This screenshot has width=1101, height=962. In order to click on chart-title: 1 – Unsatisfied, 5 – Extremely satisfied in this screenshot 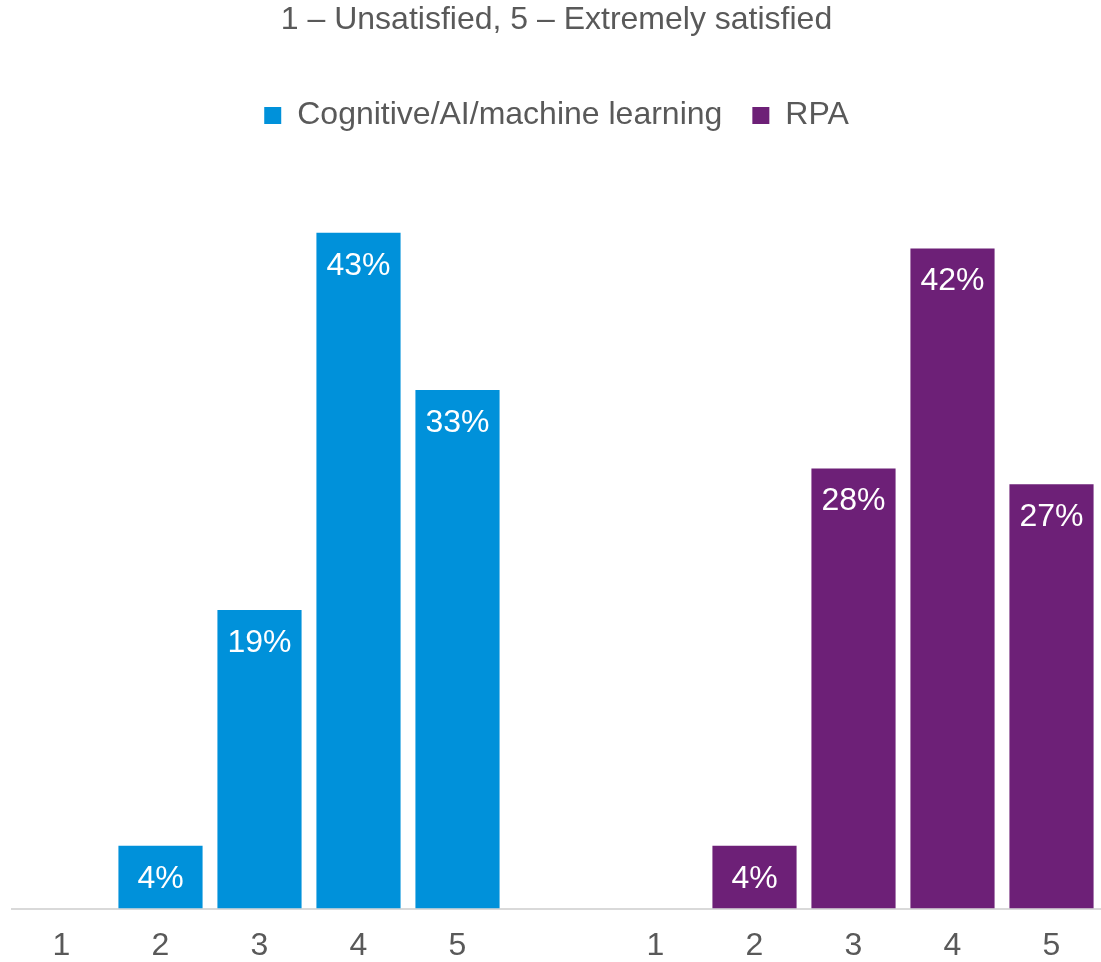, I will do `click(556, 18)`.